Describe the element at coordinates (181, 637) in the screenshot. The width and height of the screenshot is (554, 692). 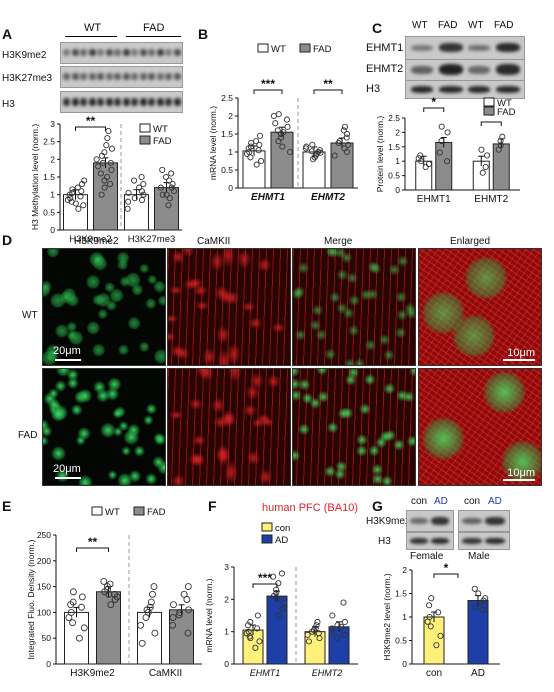
I see `bar-FAD-CaMKII` at that location.